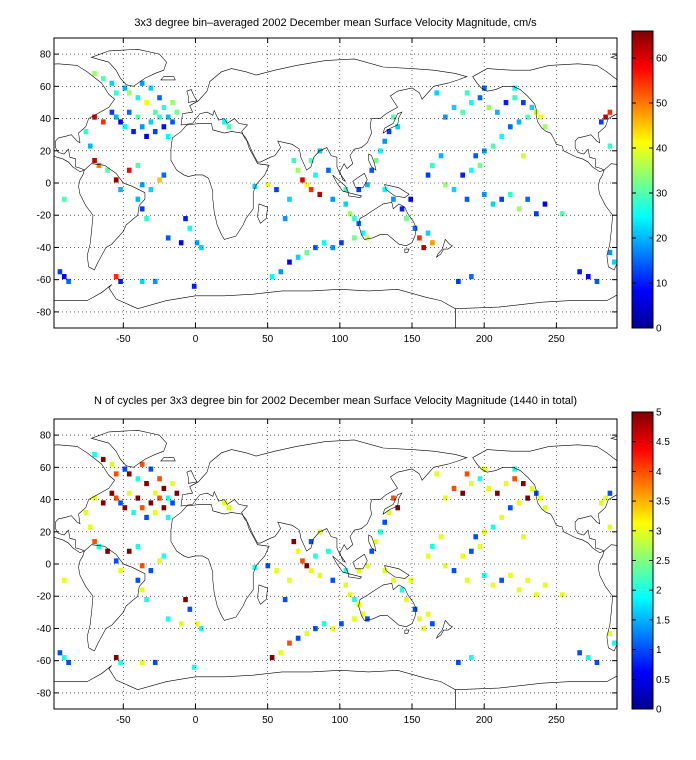  What do you see at coordinates (662, 149) in the screenshot?
I see `colorbar-tick-label: 40` at bounding box center [662, 149].